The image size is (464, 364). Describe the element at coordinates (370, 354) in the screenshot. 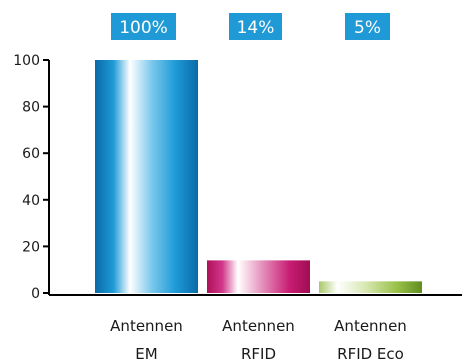

I see `category-label-line2: RFID Eco` at that location.